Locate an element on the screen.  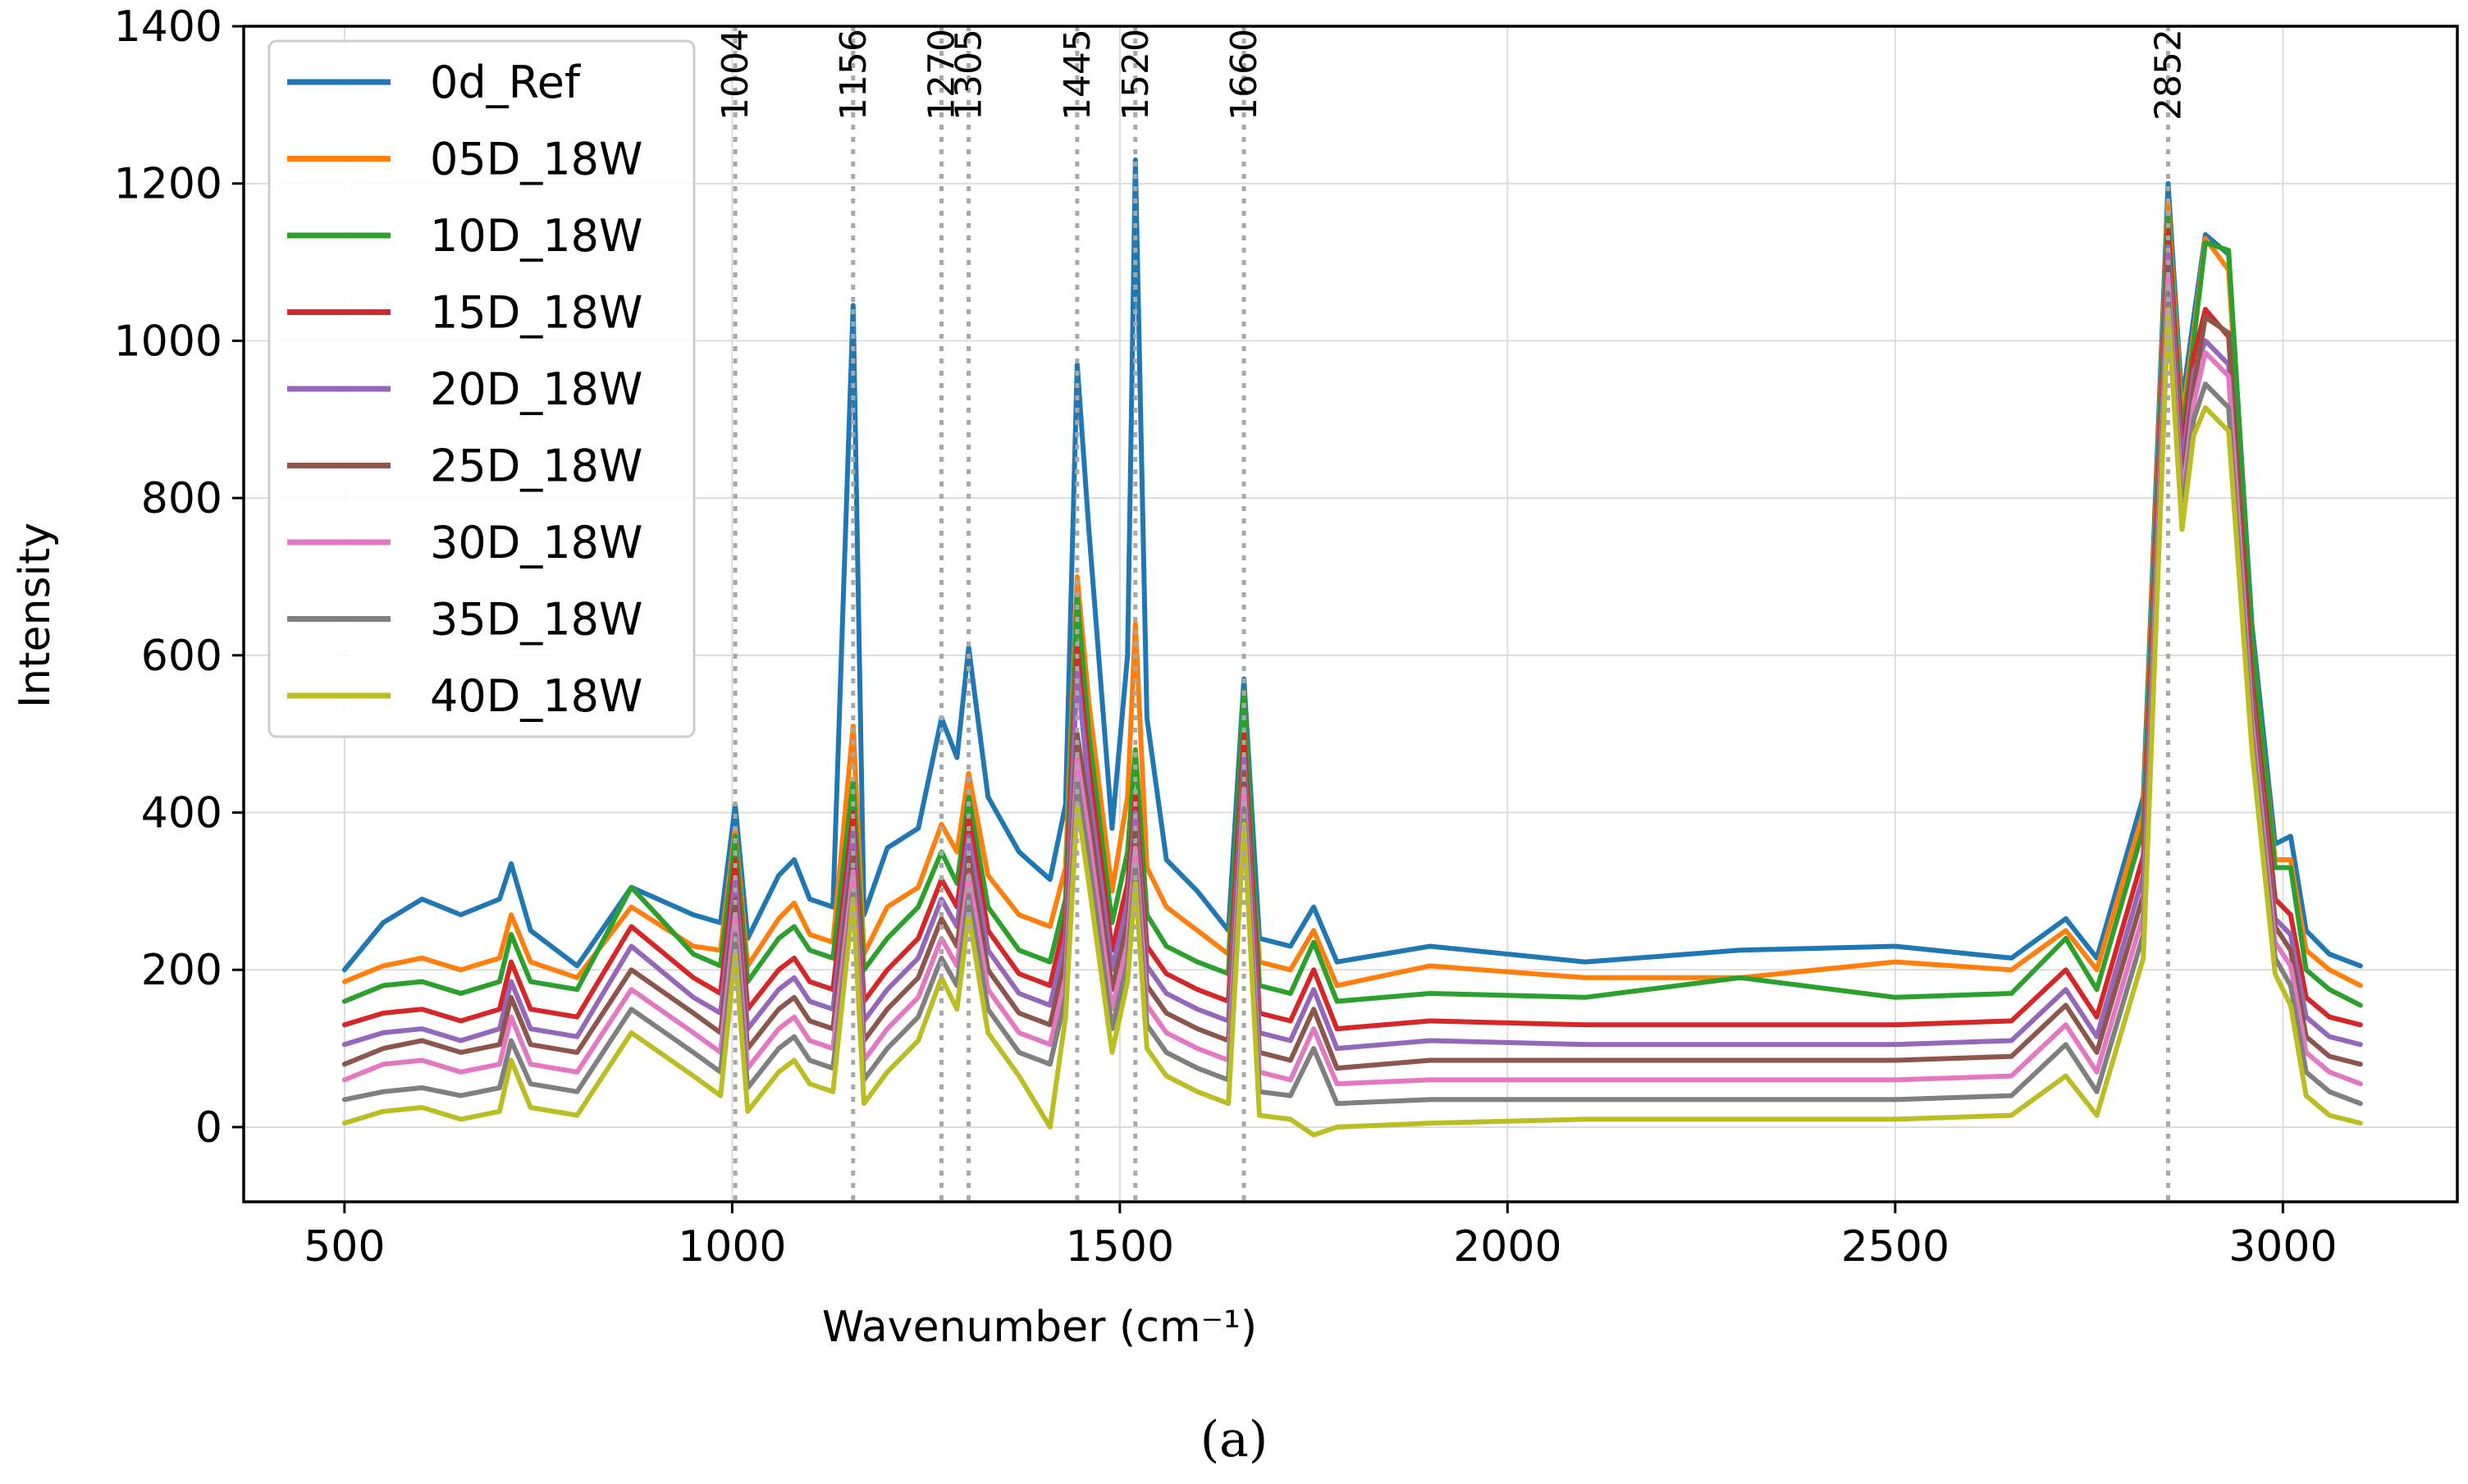
y-tick-label: 1400 is located at coordinates (168, 27).